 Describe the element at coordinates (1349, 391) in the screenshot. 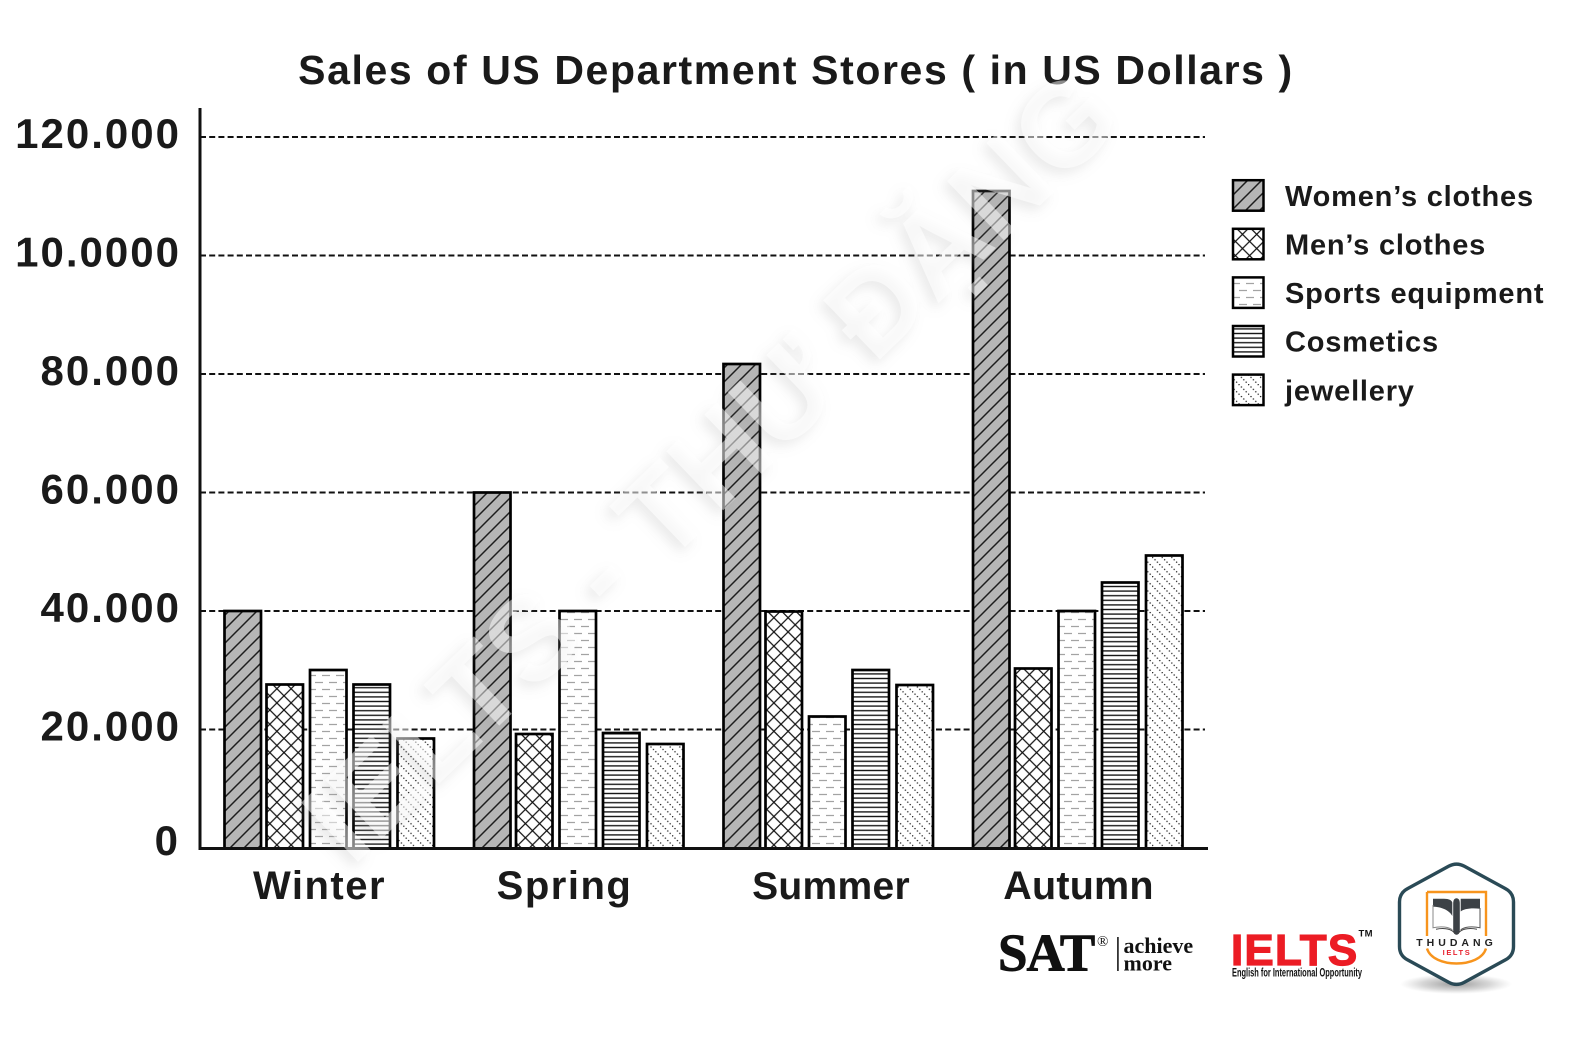

I see `svg-text: jewellery` at that location.